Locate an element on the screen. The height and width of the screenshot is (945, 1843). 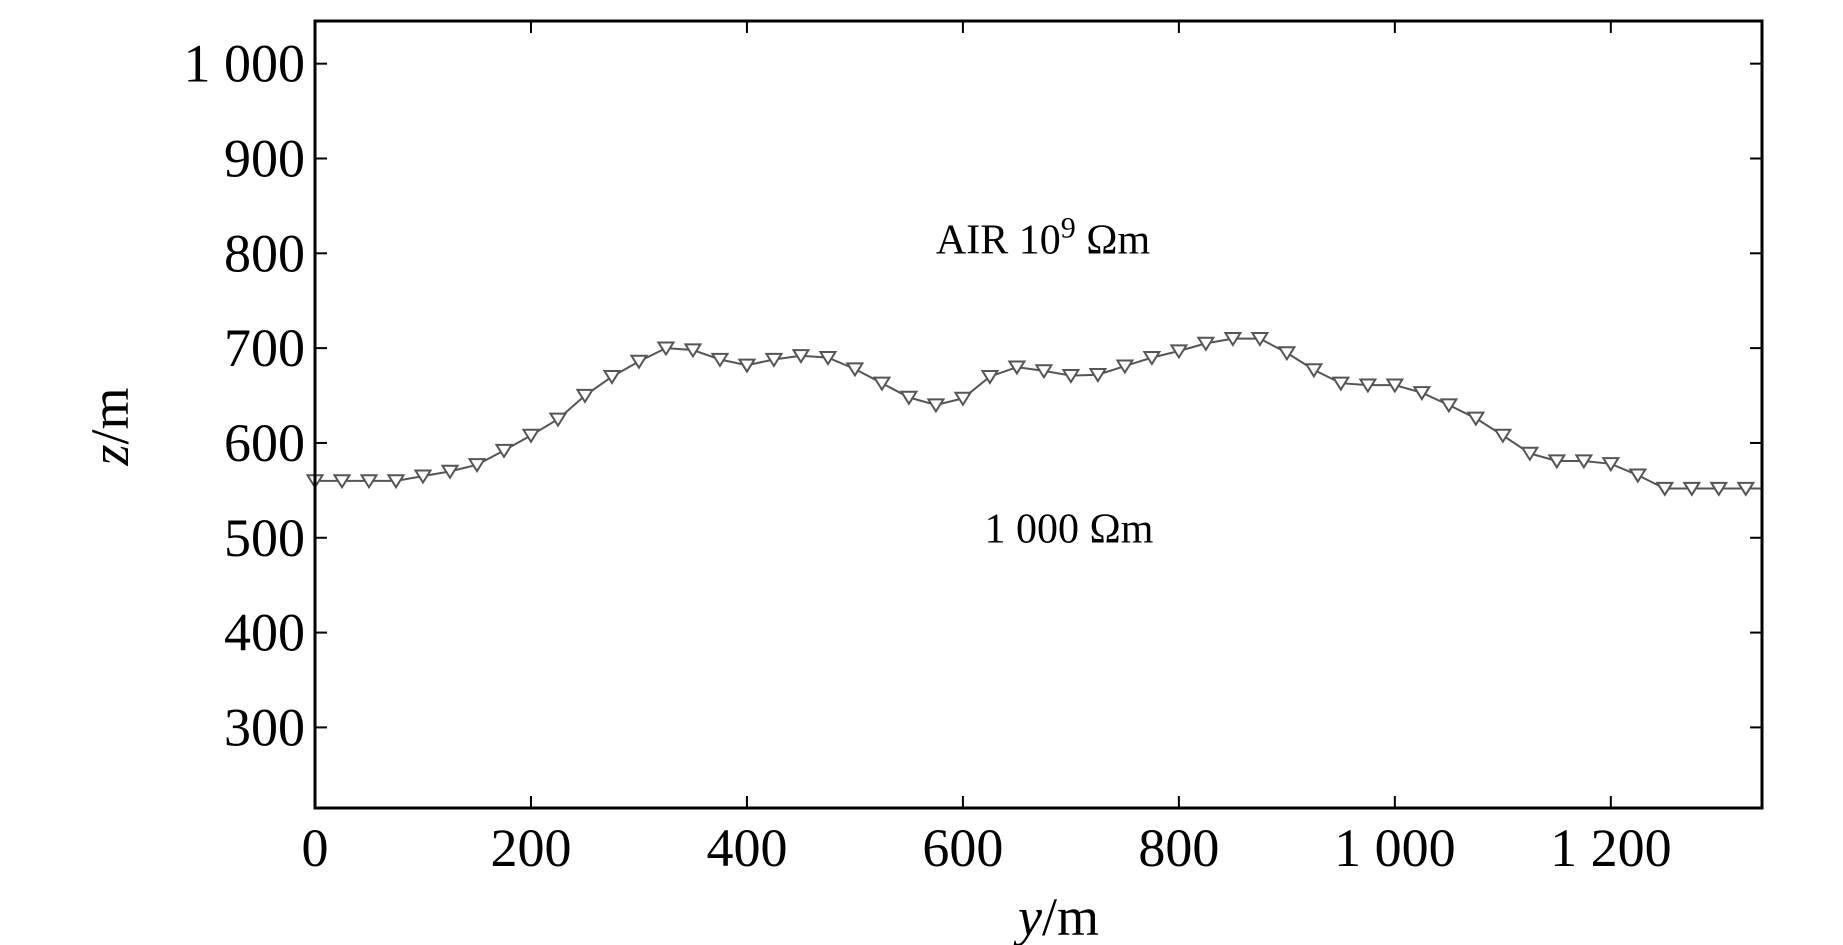
x-tick-labels: 0 200 400 600 800 1 000 1 200 is located at coordinates (987, 848).